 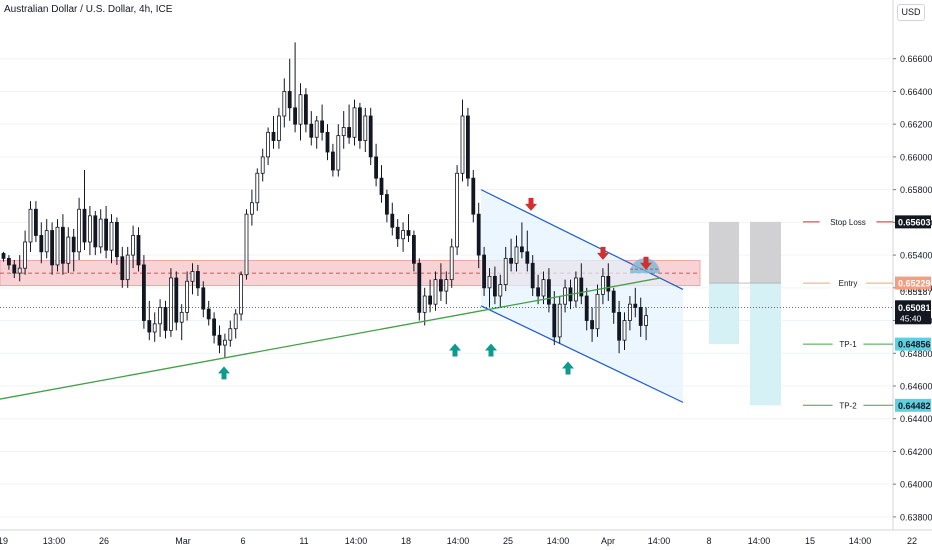 I want to click on price-tick-label: 0.66600, so click(x=916, y=59).